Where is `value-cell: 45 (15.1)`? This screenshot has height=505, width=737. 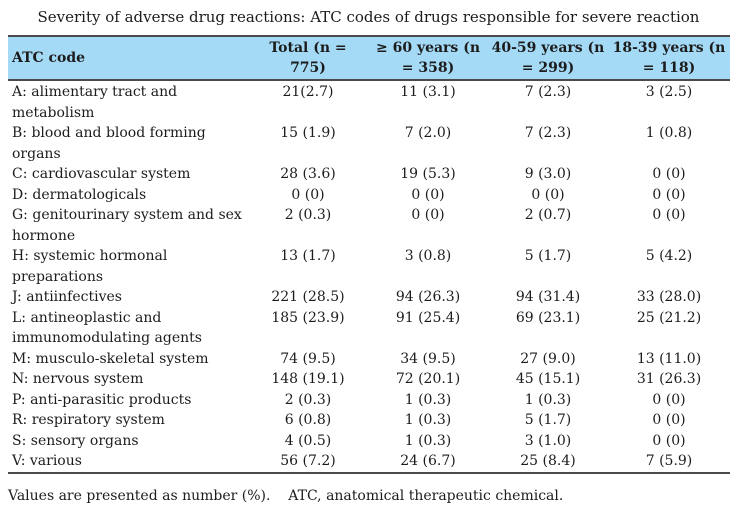
value-cell: 45 (15.1) is located at coordinates (548, 379).